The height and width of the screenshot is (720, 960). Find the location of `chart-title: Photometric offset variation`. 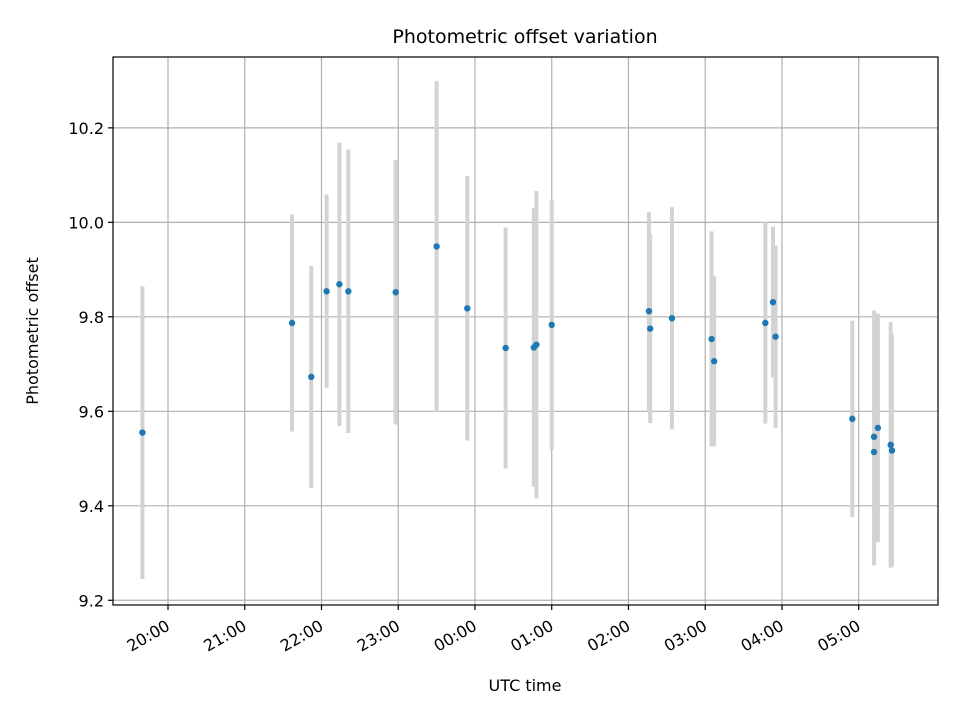

chart-title: Photometric offset variation is located at coordinates (524, 37).